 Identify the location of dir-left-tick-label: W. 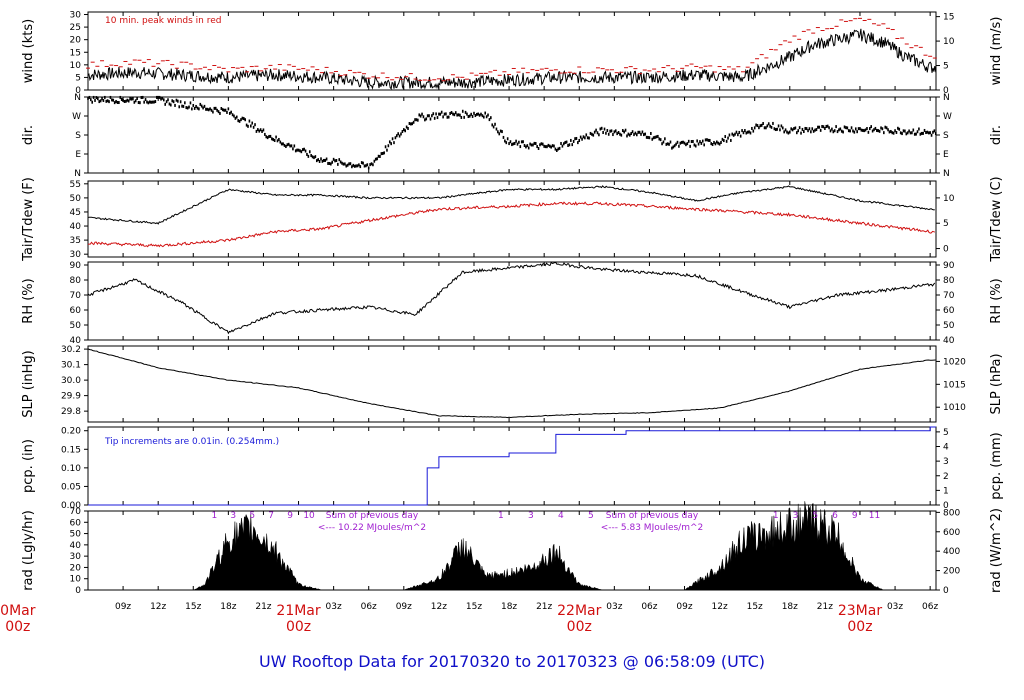
(76, 117).